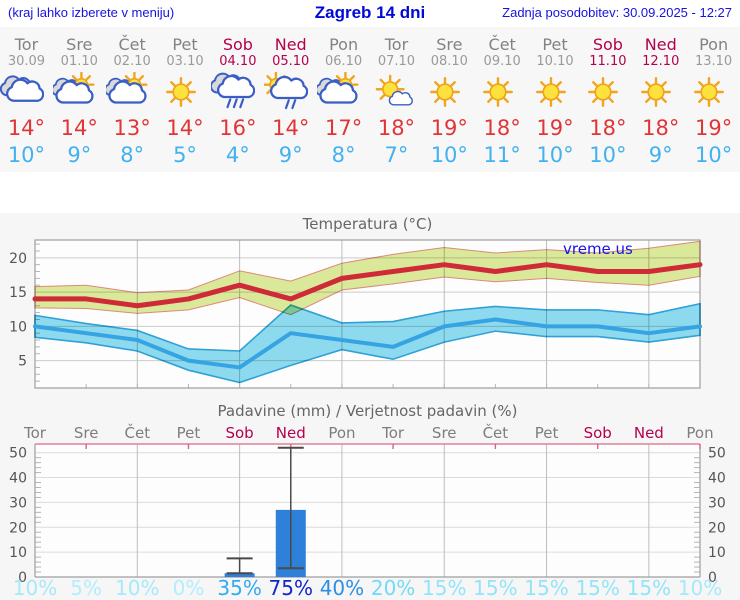 The height and width of the screenshot is (600, 740). Describe the element at coordinates (341, 433) in the screenshot. I see `precip-day-label: Pon` at that location.